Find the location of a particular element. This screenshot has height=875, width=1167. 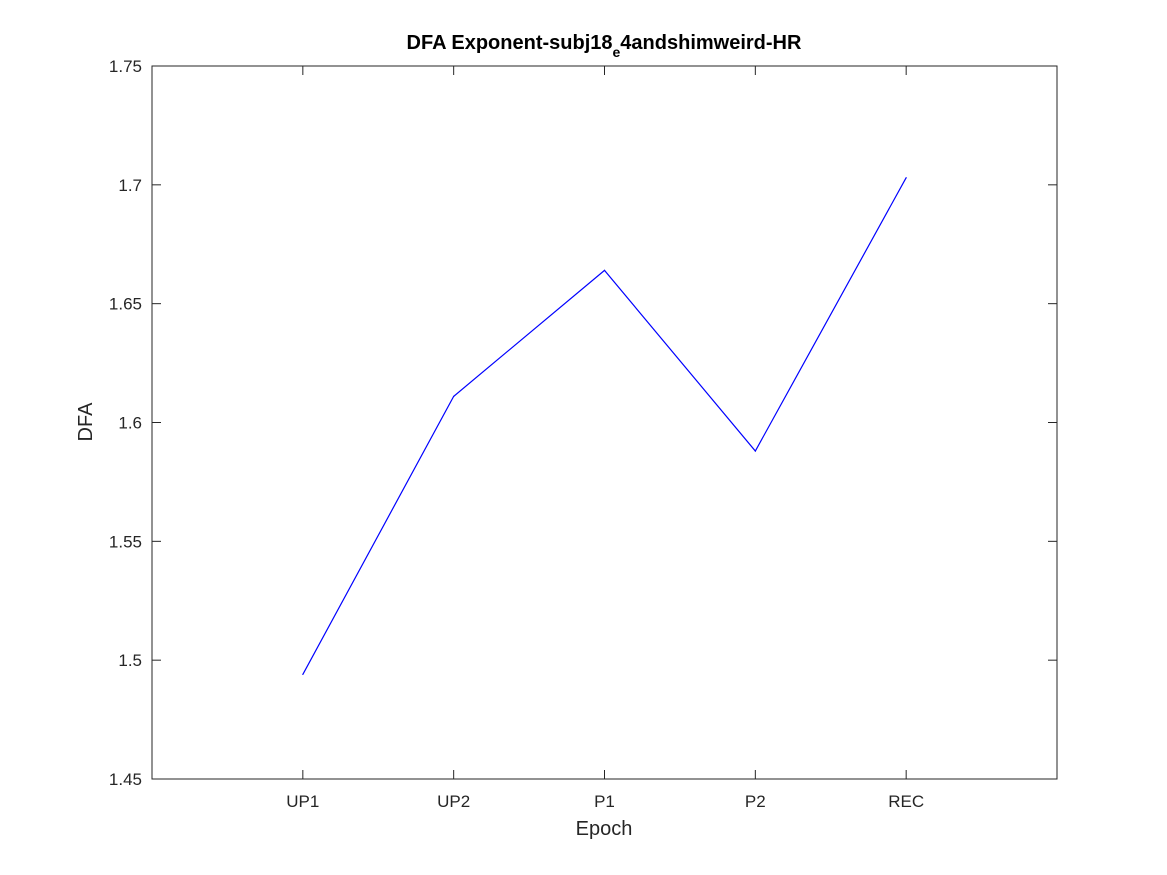

chart-title: DFA Exponent-subj18e4andshimweird-HR is located at coordinates (604, 46).